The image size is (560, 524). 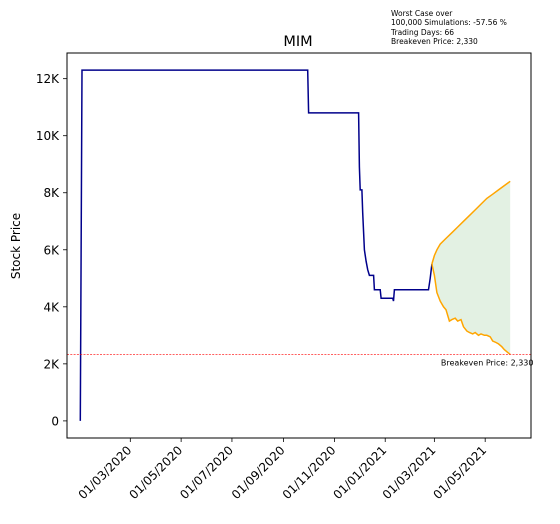 What do you see at coordinates (300, 360) in the screenshot?
I see `breakeven-layer: Breakeven Price: 2,330` at bounding box center [300, 360].